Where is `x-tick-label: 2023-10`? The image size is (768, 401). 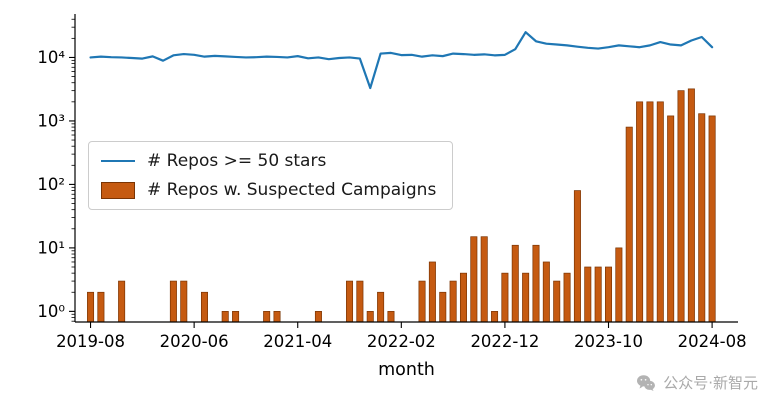 x-tick-label: 2023-10 is located at coordinates (608, 341).